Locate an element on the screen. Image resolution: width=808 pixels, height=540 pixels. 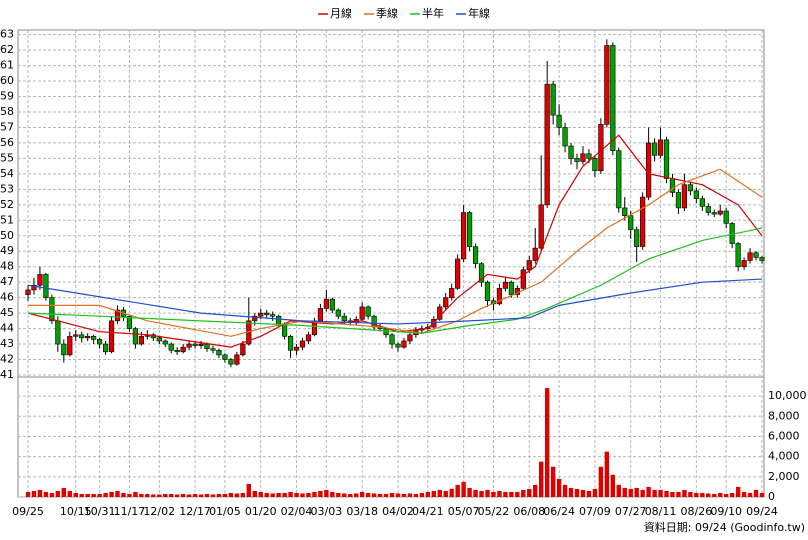
x-tick-label: 03/18 is located at coordinates (362, 511).